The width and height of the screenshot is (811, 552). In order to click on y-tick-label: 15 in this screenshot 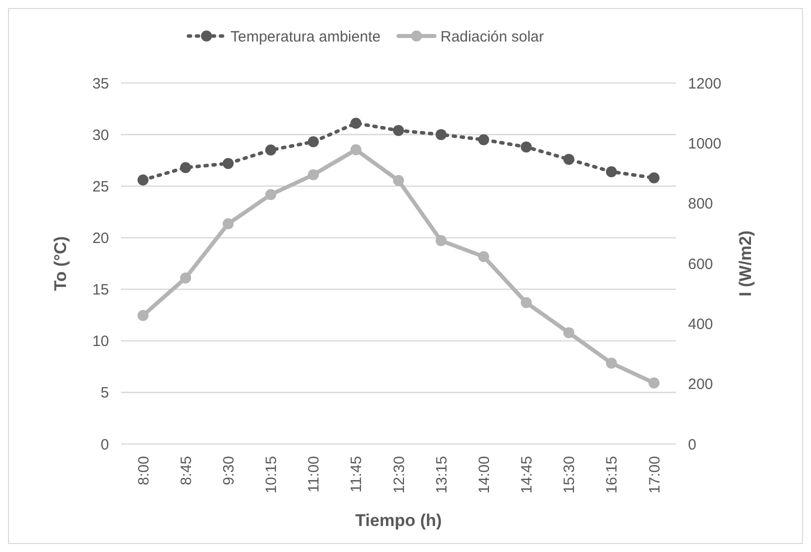, I will do `click(100, 290)`.